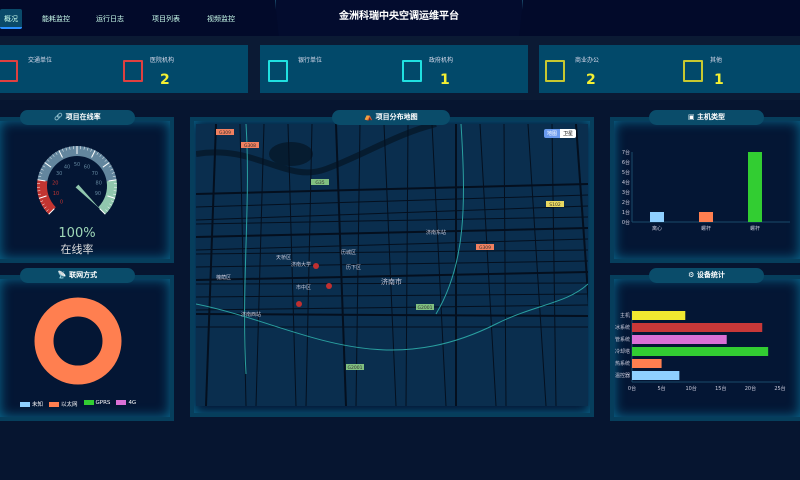 The height and width of the screenshot is (480, 800). Describe the element at coordinates (720, 388) in the screenshot. I see `x-tick-label: 15台` at that location.